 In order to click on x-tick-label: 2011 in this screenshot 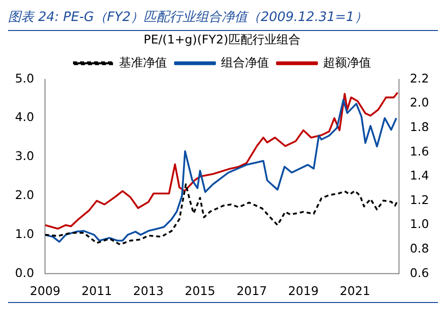, I will do `click(96, 291)`.